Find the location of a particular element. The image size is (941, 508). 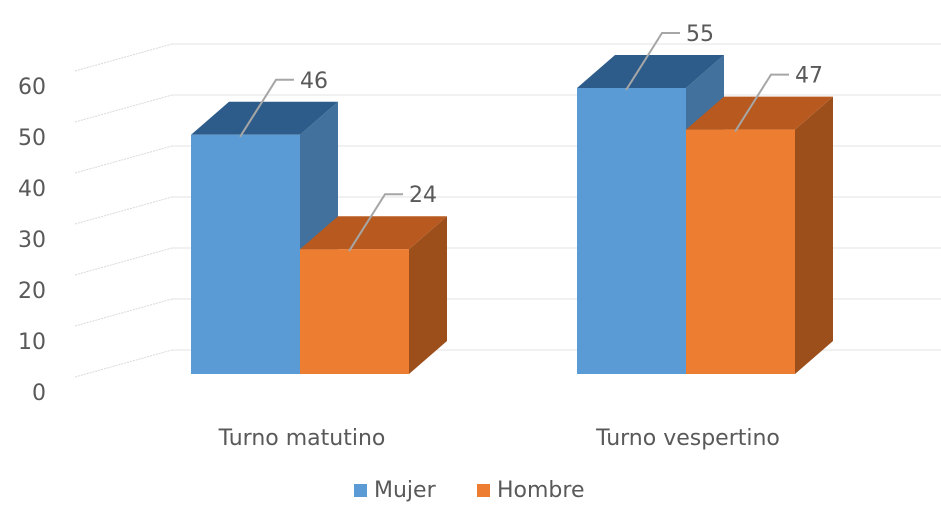

data-label: 24 is located at coordinates (423, 195).